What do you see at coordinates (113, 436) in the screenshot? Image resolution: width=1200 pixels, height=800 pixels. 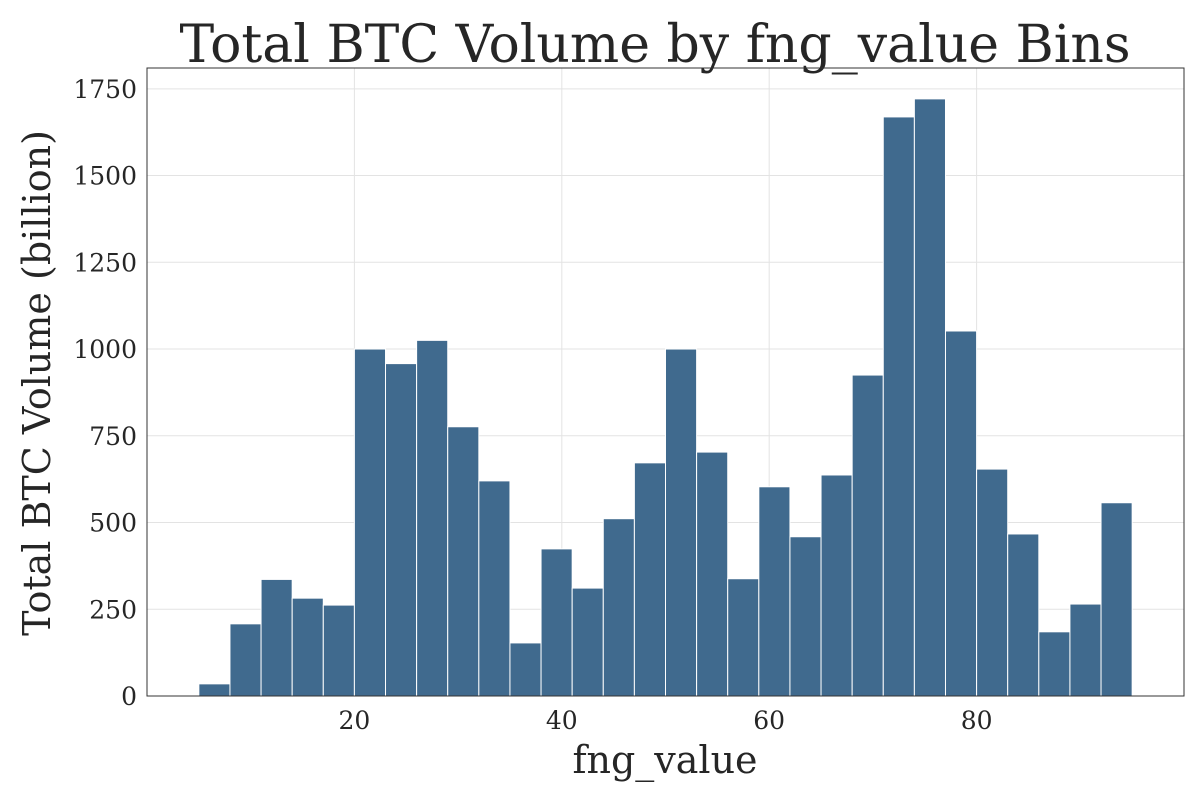 I see `y-tick-label: 750` at bounding box center [113, 436].